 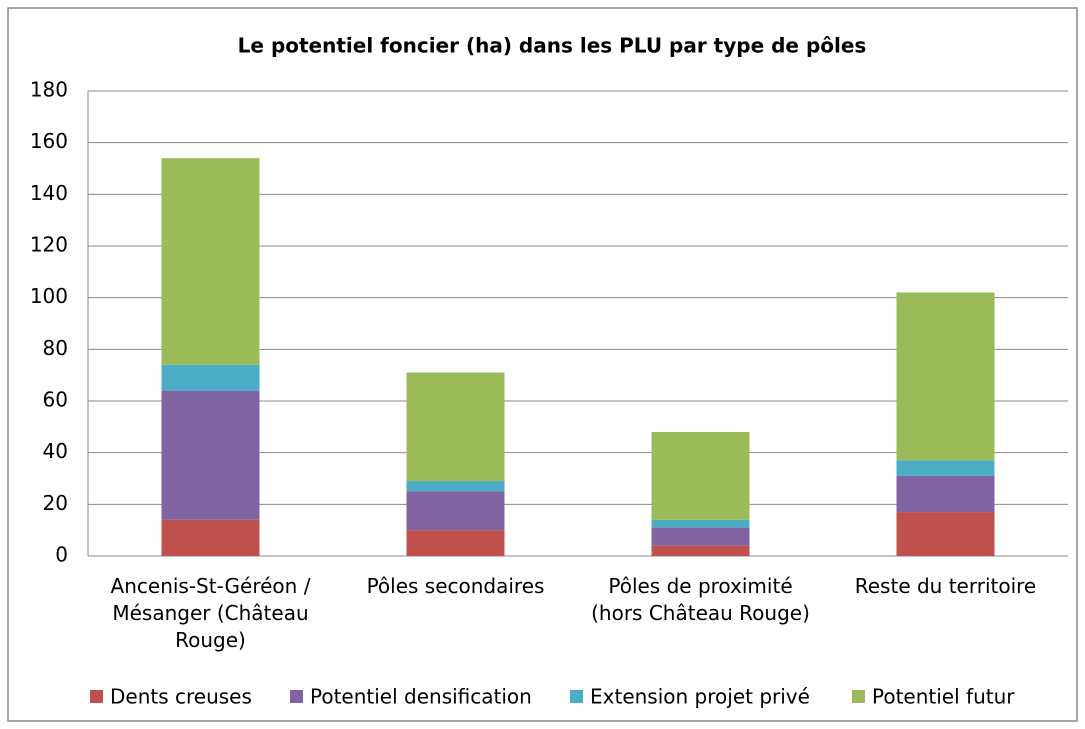 I want to click on y-tick-label: 180, so click(x=49, y=90).